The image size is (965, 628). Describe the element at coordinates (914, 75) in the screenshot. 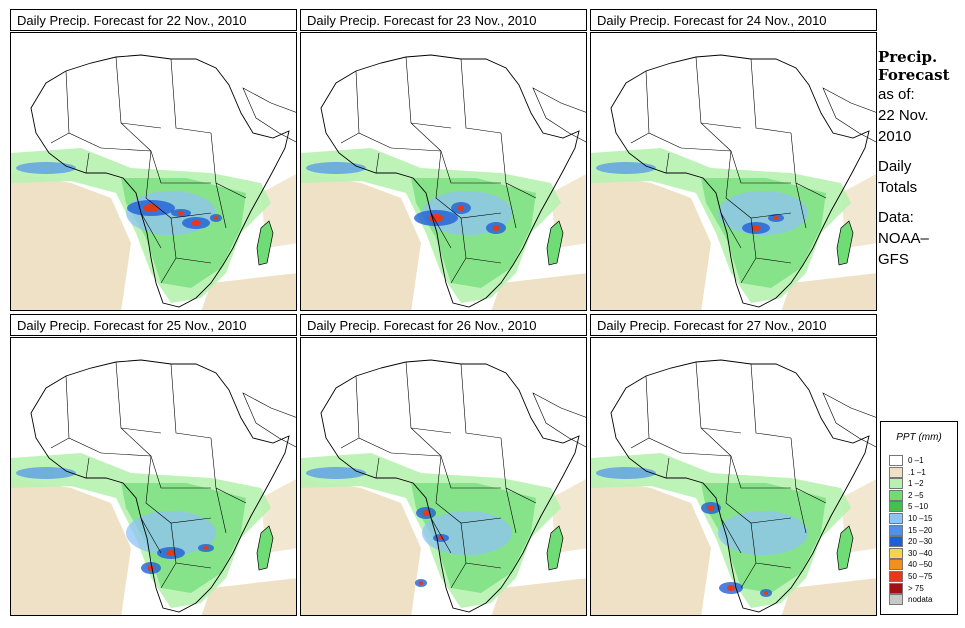

I see `sidebar-heading-2: Forecast` at that location.